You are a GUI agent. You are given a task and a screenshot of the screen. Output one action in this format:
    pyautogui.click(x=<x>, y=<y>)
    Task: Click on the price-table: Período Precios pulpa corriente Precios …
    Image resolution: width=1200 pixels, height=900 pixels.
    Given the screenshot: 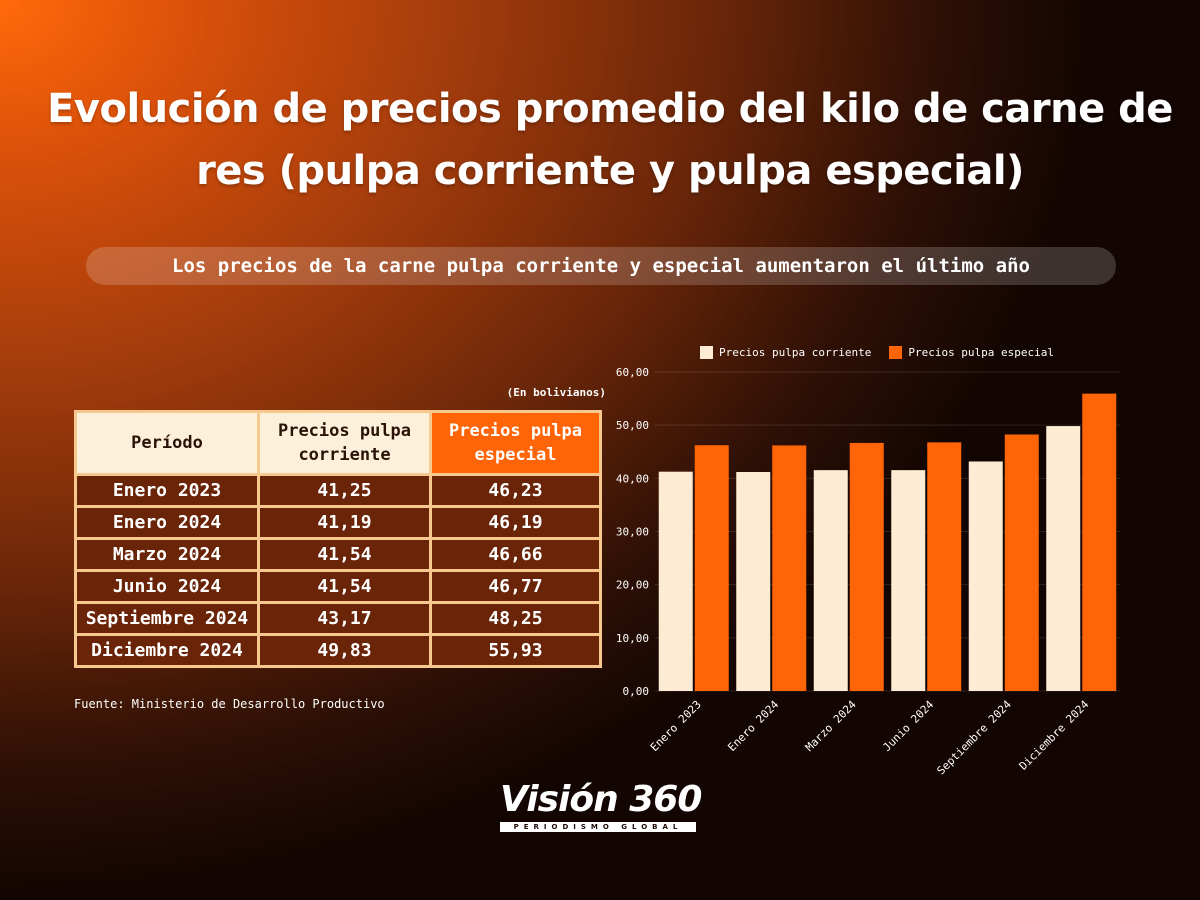 What is the action you would take?
    pyautogui.click(x=338, y=539)
    